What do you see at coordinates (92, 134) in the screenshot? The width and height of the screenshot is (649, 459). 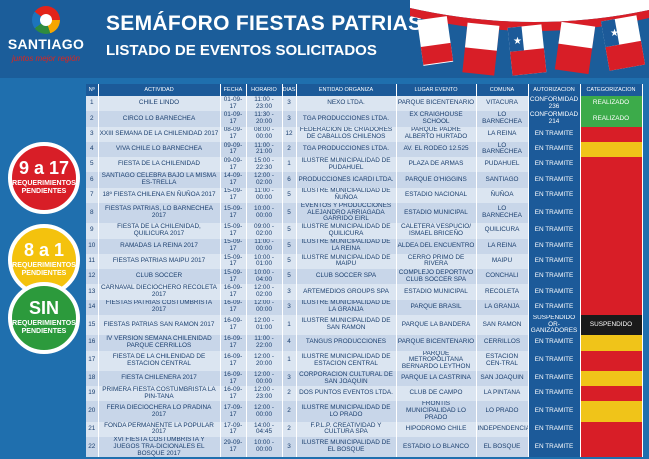 I see `col-number-cell: 3` at bounding box center [92, 134].